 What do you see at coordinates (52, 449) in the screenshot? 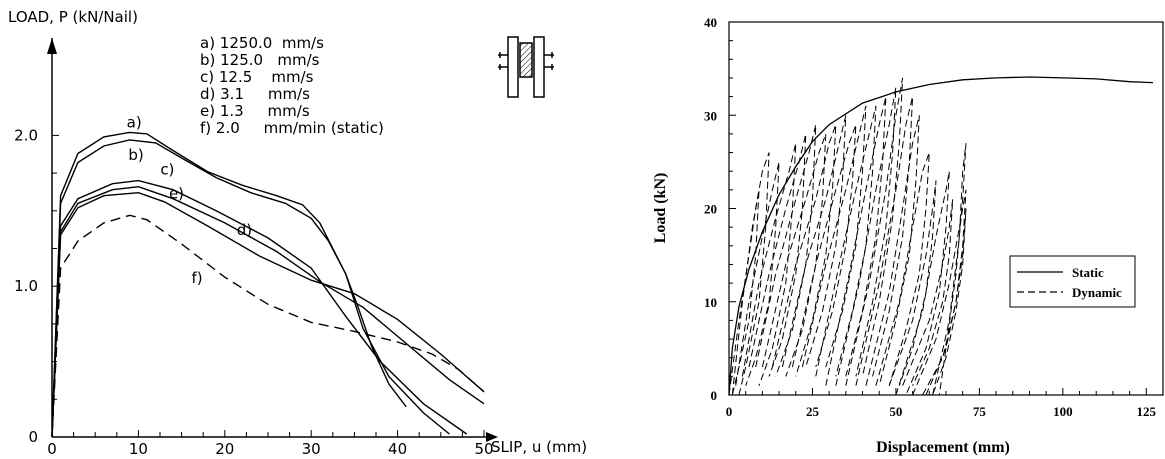
I see `left-x-tick-label: 0` at bounding box center [52, 449].